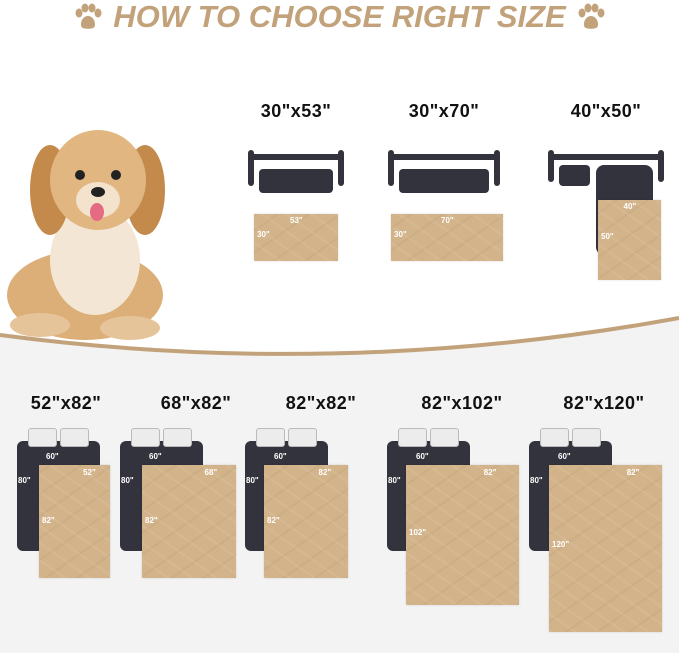 Image resolution: width=679 pixels, height=653 pixels. What do you see at coordinates (211, 472) in the screenshot?
I see `mat-width: 68"` at bounding box center [211, 472].